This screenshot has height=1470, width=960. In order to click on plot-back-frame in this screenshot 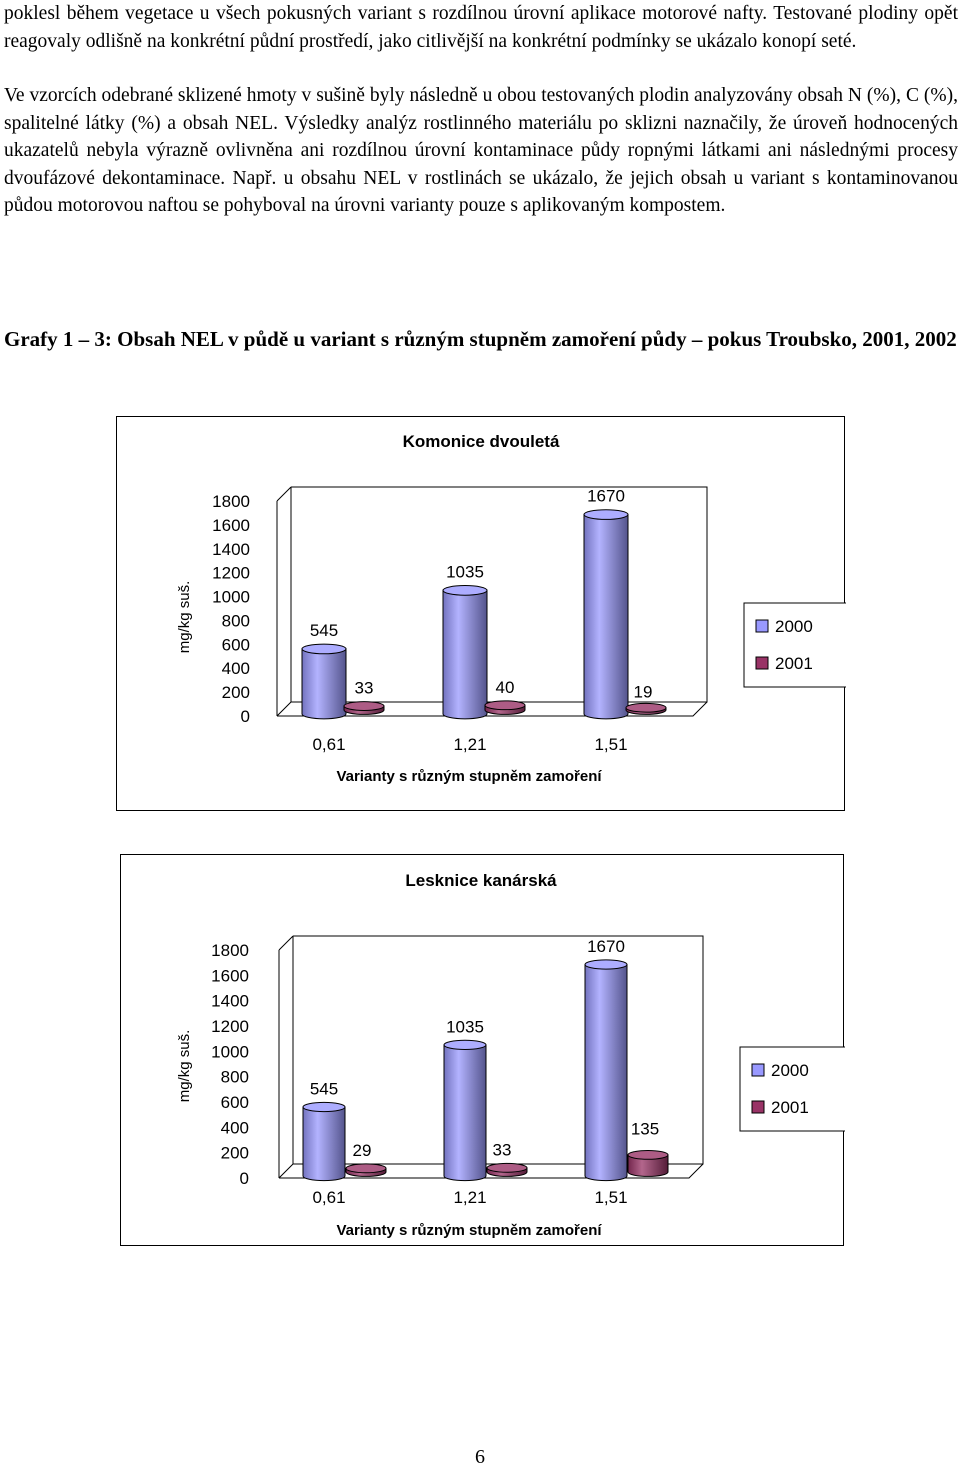, I will do `click(499, 594)`.